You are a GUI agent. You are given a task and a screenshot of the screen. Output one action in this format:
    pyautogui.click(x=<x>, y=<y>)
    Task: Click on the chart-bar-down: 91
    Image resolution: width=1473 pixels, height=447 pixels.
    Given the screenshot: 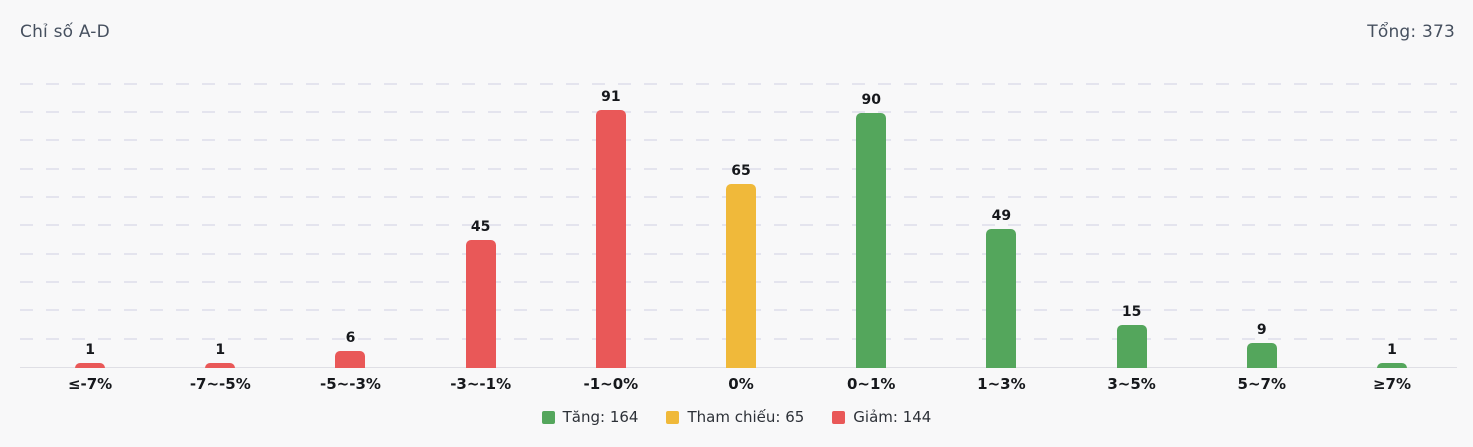 What is the action you would take?
    pyautogui.click(x=610, y=228)
    